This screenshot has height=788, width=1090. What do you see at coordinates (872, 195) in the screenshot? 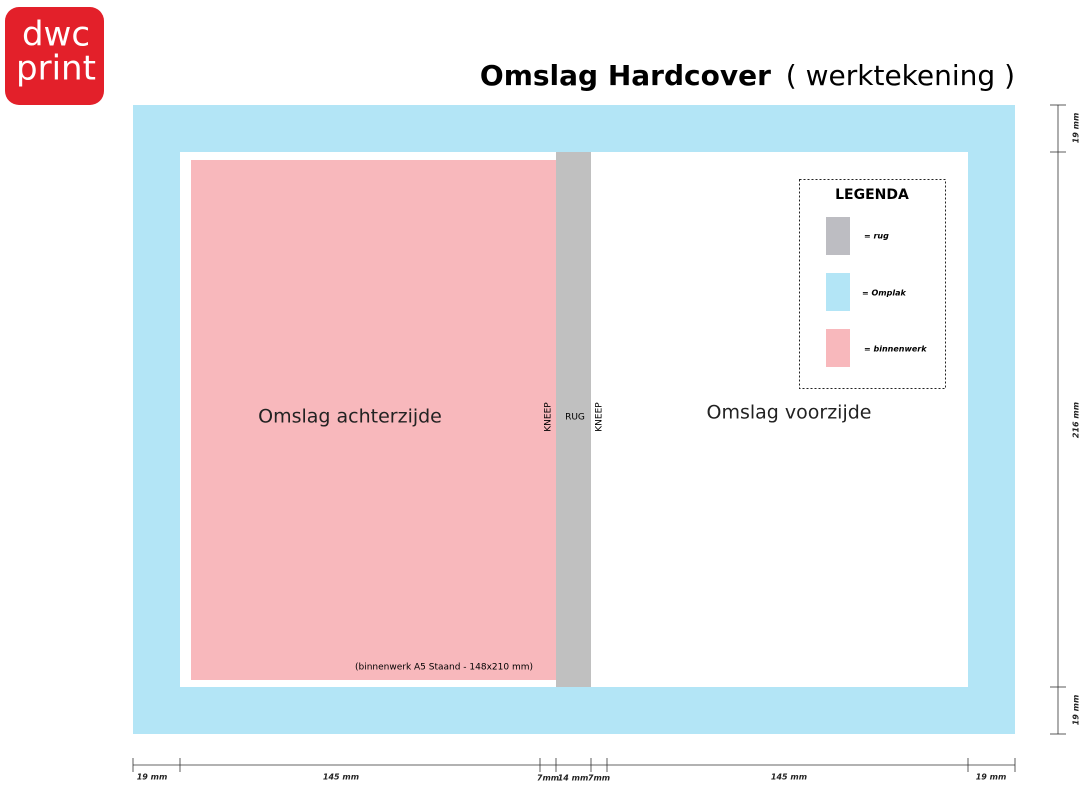
I see `legend-title: LEGENDA` at bounding box center [872, 195].